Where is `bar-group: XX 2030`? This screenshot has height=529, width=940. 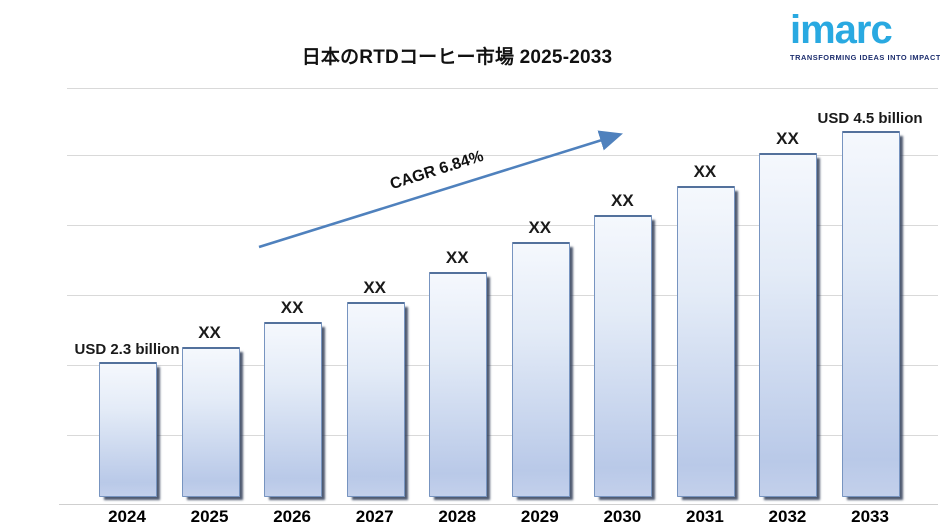 bar-group: XX 2030 is located at coordinates (622, 307).